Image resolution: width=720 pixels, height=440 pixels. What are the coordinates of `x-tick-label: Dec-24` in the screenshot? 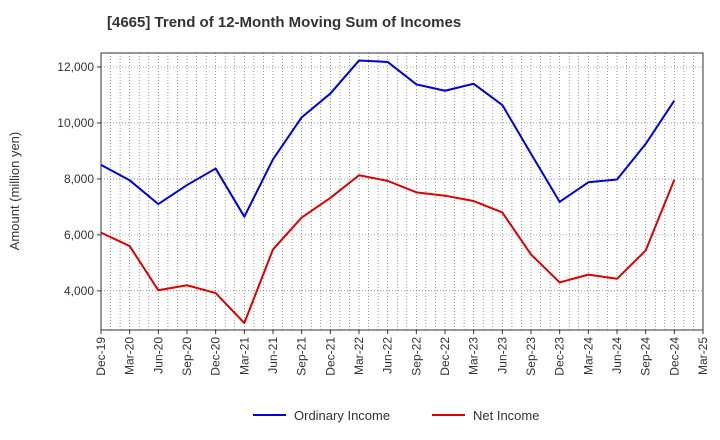 It's located at (674, 356).